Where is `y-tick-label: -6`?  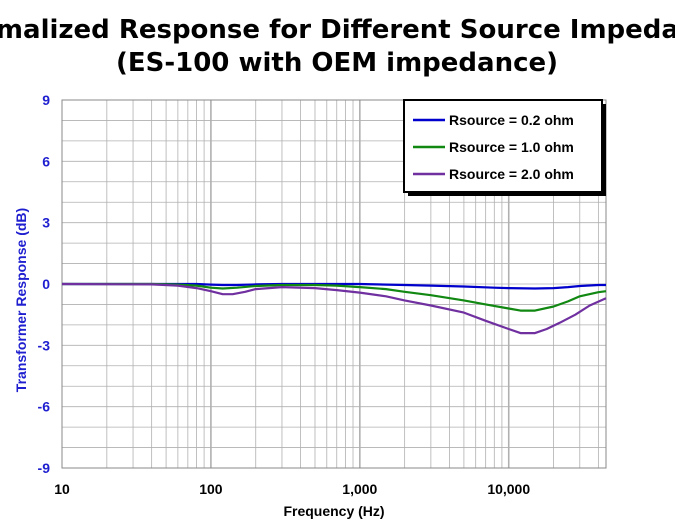
y-tick-label: -6 is located at coordinates (44, 407).